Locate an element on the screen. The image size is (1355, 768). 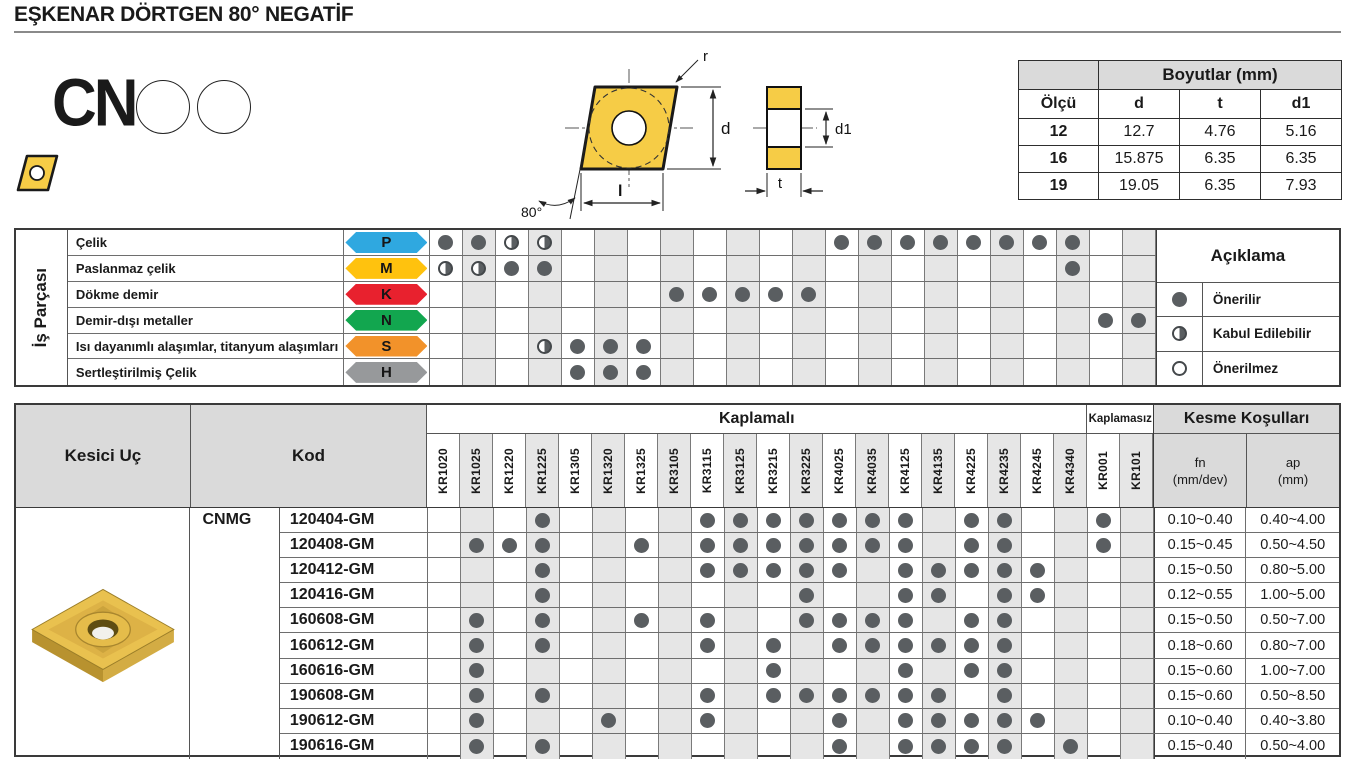
grade-label: KR001 is located at coordinates (1103, 470).